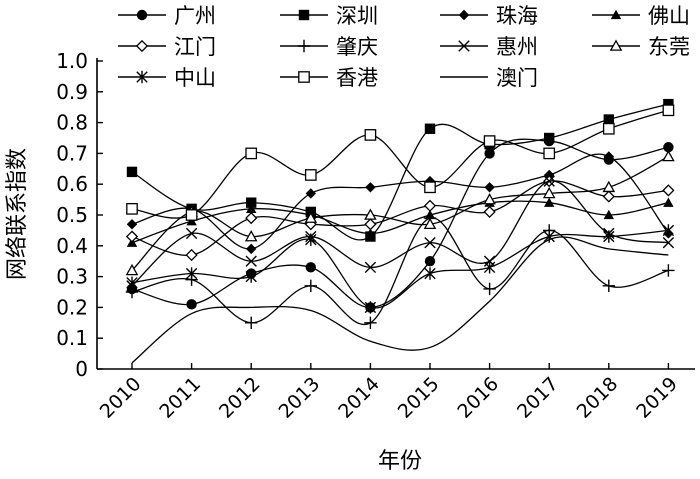 The width and height of the screenshot is (700, 479). What do you see at coordinates (167, 47) in the screenshot?
I see `legend-item: 江门` at bounding box center [167, 47].